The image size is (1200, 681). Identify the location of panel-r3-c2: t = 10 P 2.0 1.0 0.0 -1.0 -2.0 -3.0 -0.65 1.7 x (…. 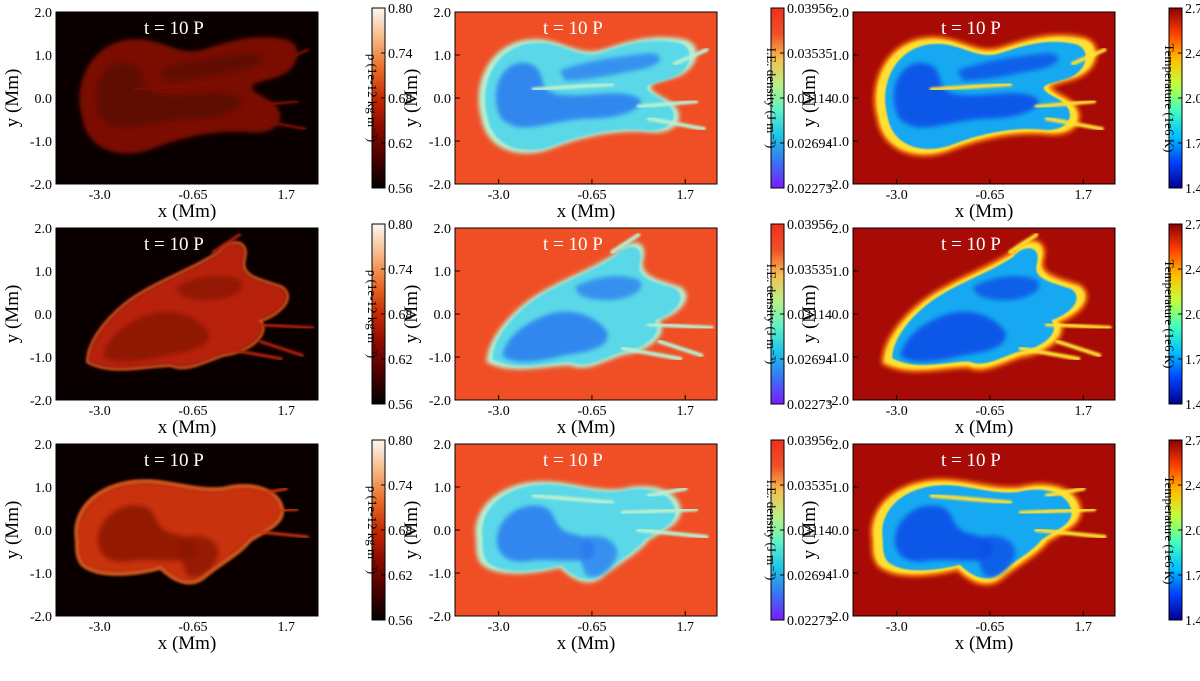
(617, 544).